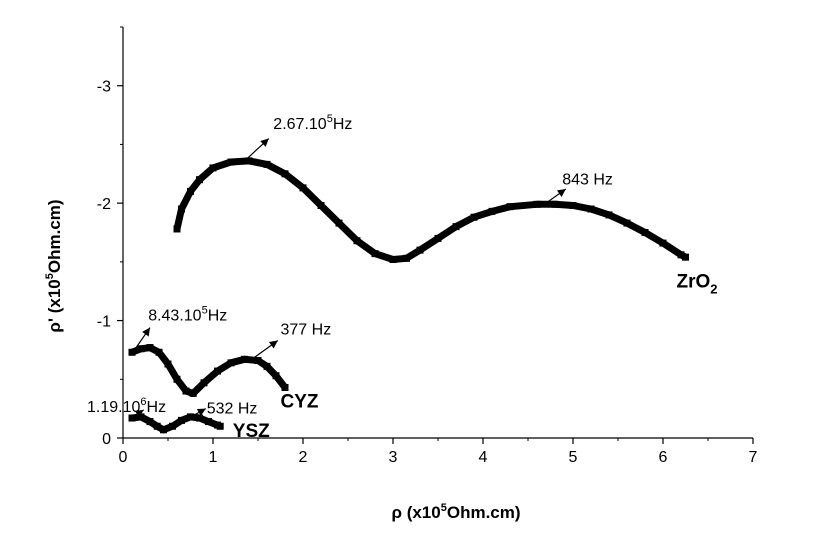 The height and width of the screenshot is (547, 826). I want to click on y-tick-label: -3, so click(104, 87).